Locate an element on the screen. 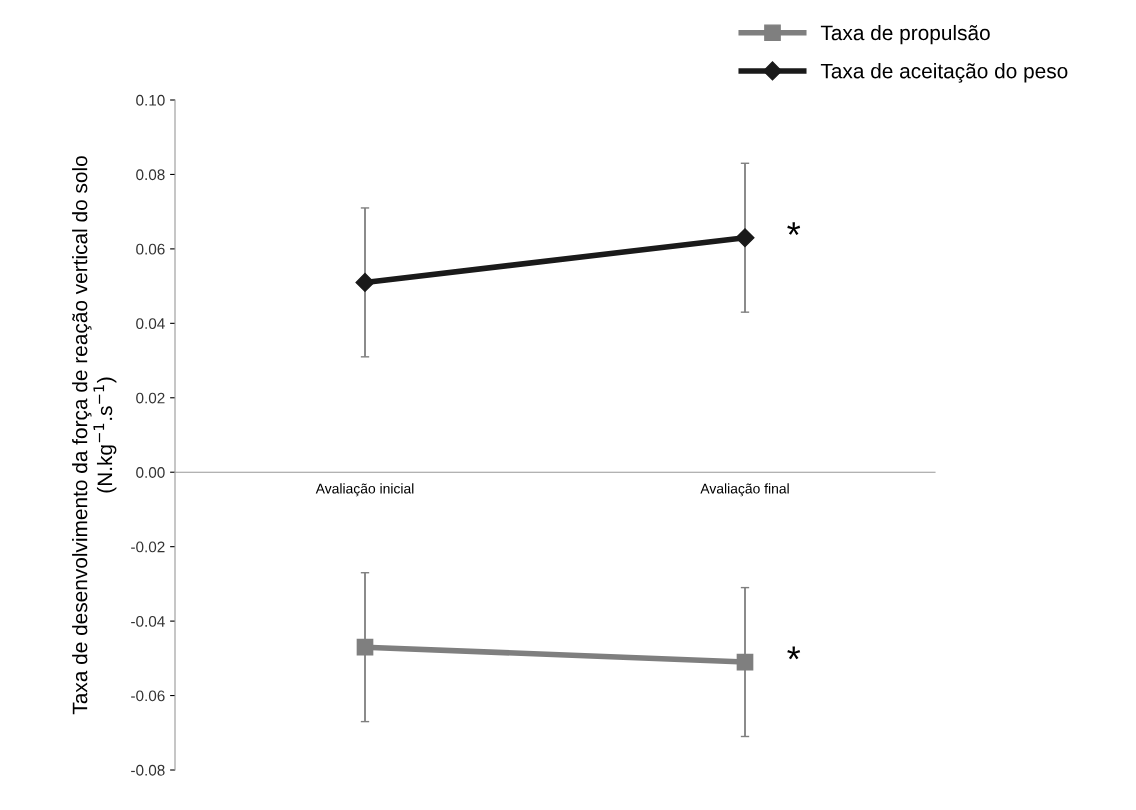 Image resolution: width=1136 pixels, height=810 pixels. y-tick-label: 0.02 is located at coordinates (150, 398).